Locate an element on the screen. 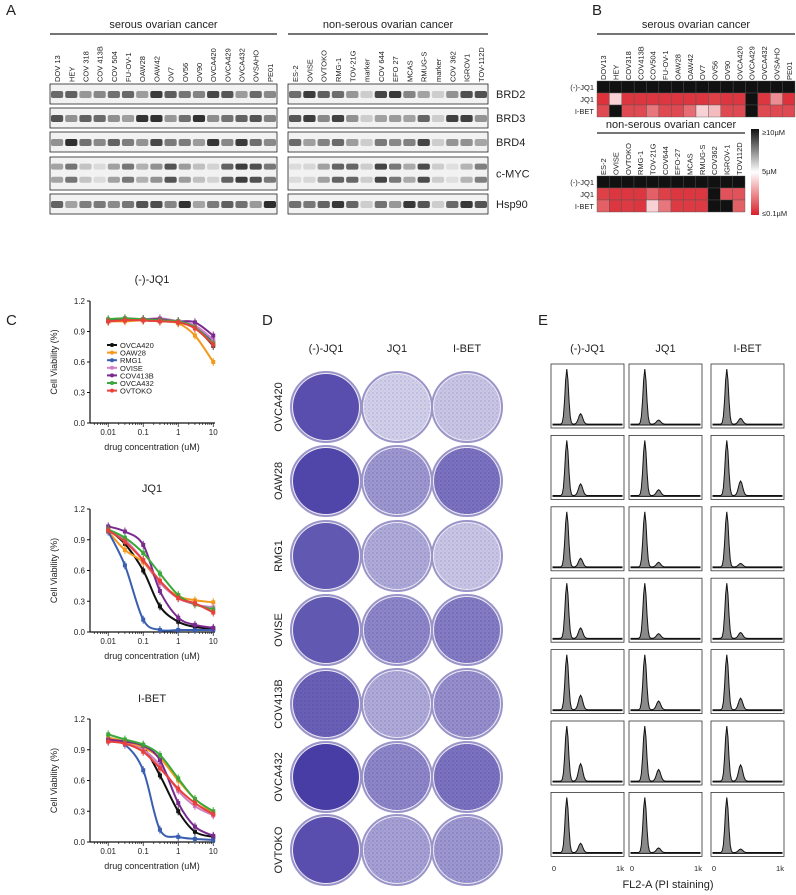 Image resolution: width=796 pixels, height=895 pixels. protein-label: BRD3 is located at coordinates (510, 119).